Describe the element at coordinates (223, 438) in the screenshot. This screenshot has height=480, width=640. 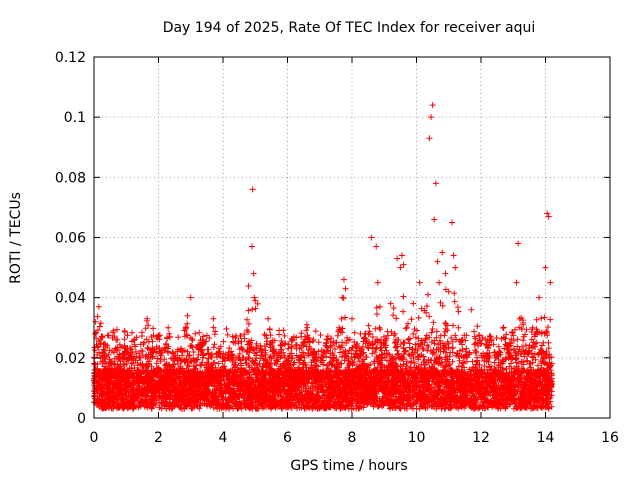
I see `x-tick-label: 4` at that location.